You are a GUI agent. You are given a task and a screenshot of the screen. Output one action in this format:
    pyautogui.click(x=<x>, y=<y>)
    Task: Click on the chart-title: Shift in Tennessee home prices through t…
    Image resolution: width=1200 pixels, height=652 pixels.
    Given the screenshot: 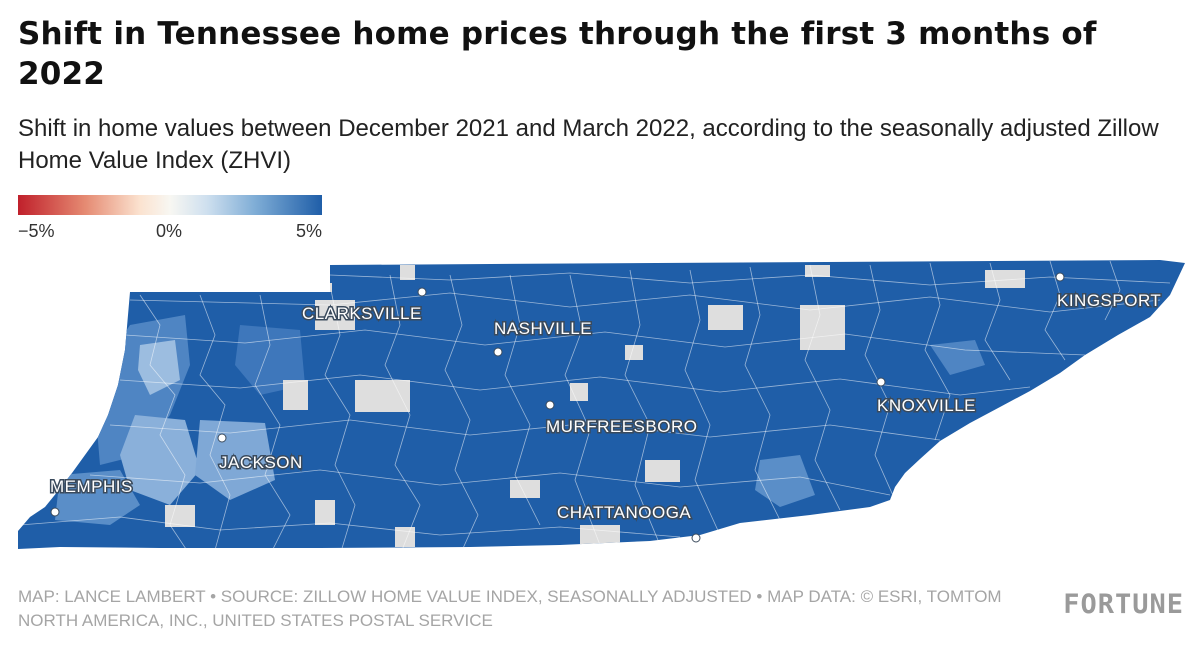 What is the action you would take?
    pyautogui.click(x=557, y=54)
    